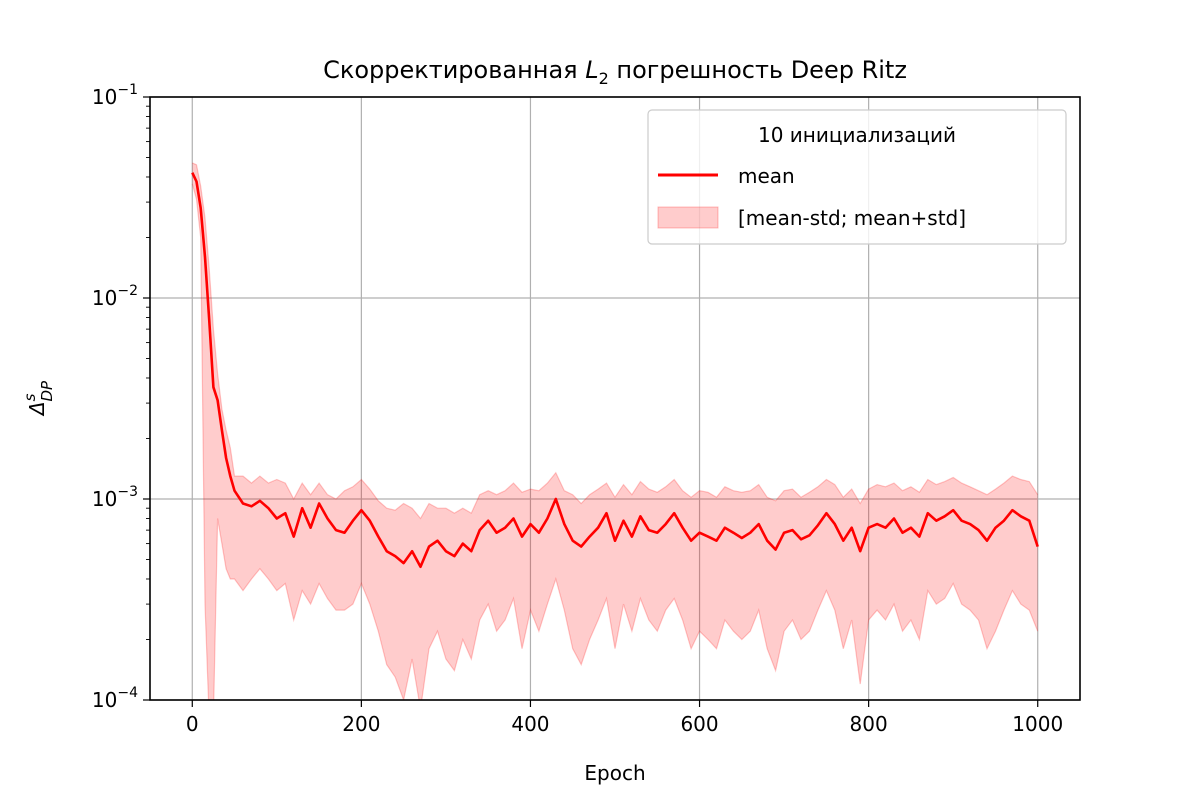 This screenshot has height=800, width=1200. Describe the element at coordinates (699, 724) in the screenshot. I see `x-tick-label: 600` at that location.